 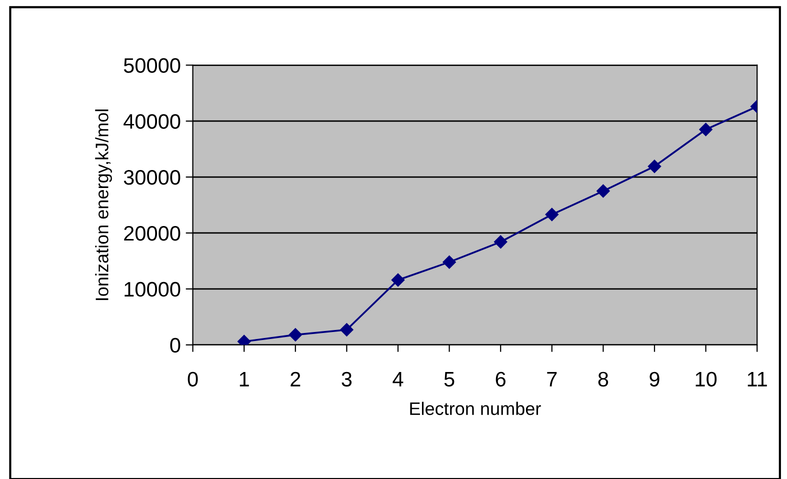 I want to click on y-tick-label: 30000, so click(x=152, y=177).